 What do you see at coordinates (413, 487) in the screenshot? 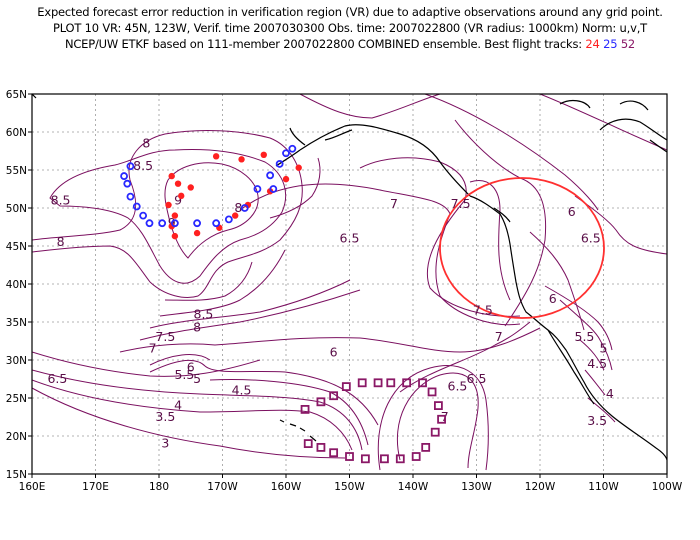
I see `x-tick-label: 140W` at bounding box center [413, 487].